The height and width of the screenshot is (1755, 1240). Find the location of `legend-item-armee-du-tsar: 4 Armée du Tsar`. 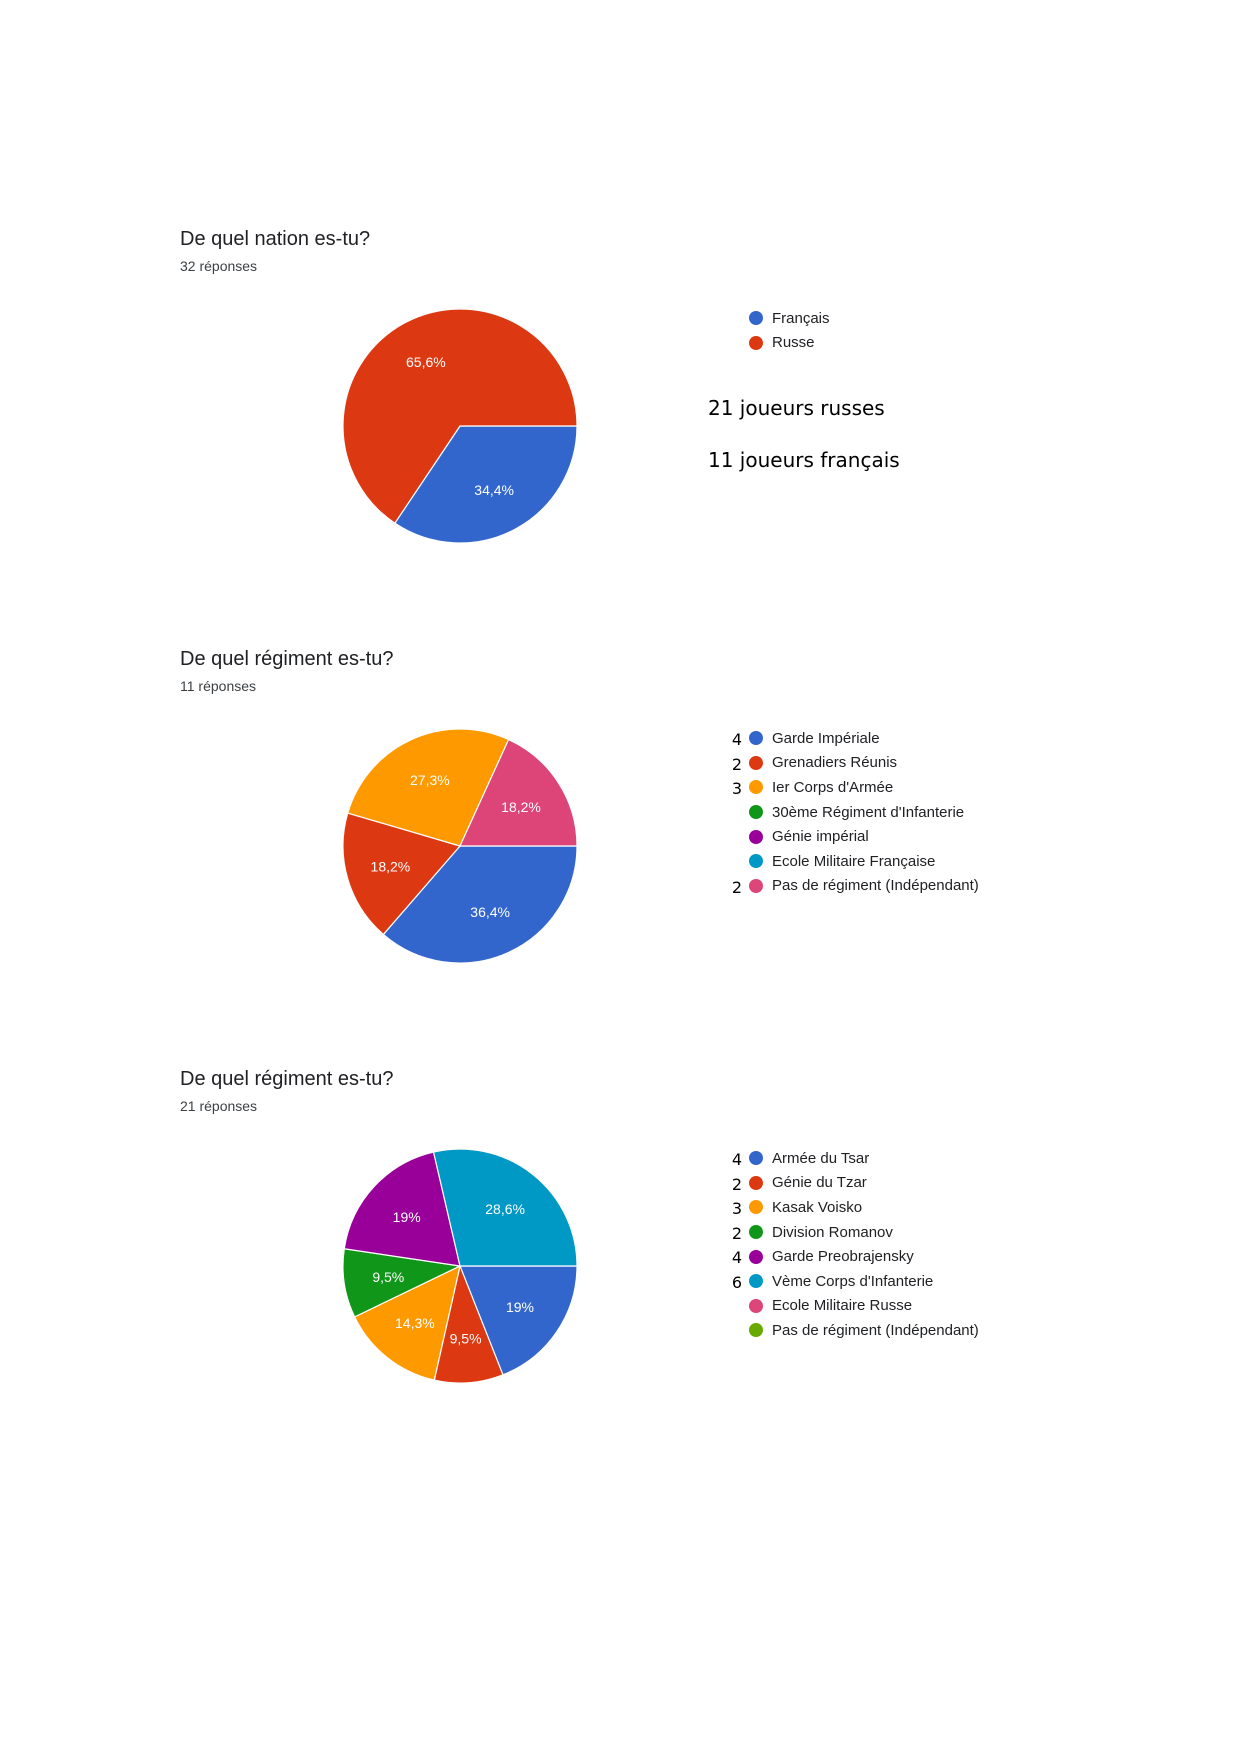

legend-item-armee-du-tsar: 4 Armée du Tsar is located at coordinates (853, 1158).